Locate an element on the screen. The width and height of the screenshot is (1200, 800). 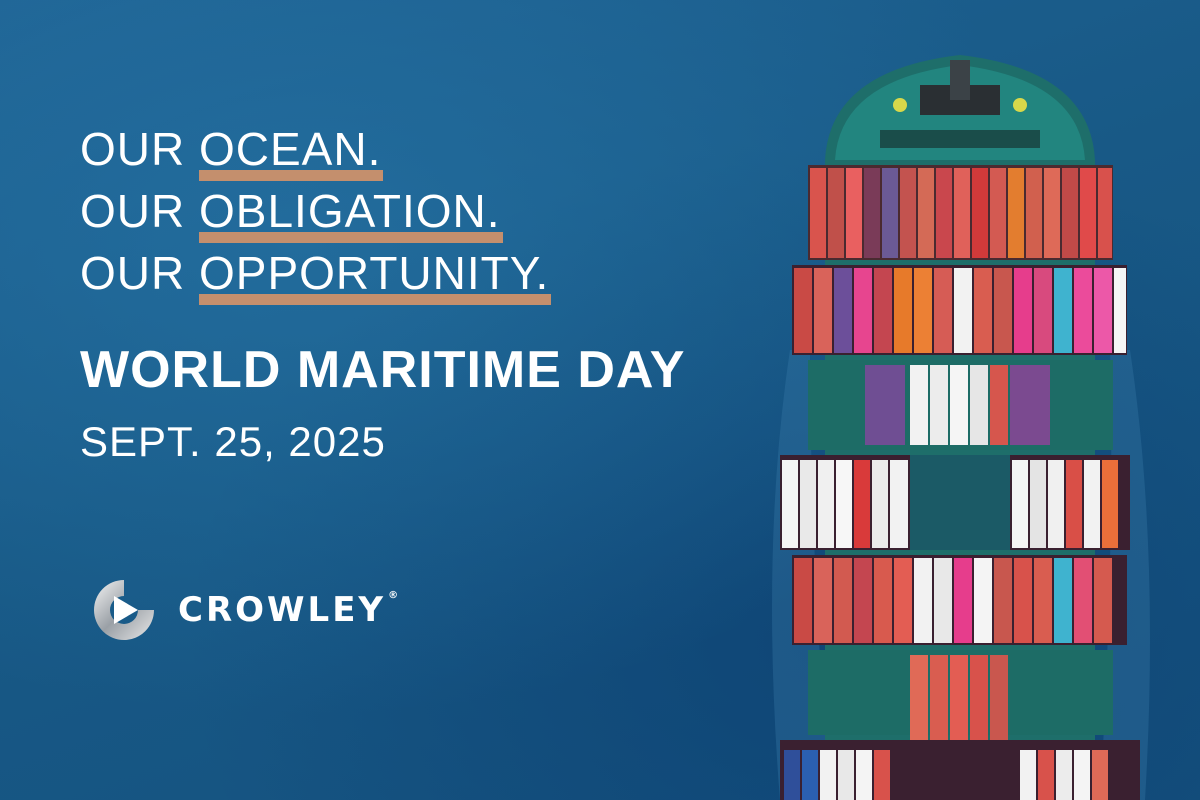
headline-highlight-opportunity: OPPORTUNITY. is located at coordinates (375, 276).